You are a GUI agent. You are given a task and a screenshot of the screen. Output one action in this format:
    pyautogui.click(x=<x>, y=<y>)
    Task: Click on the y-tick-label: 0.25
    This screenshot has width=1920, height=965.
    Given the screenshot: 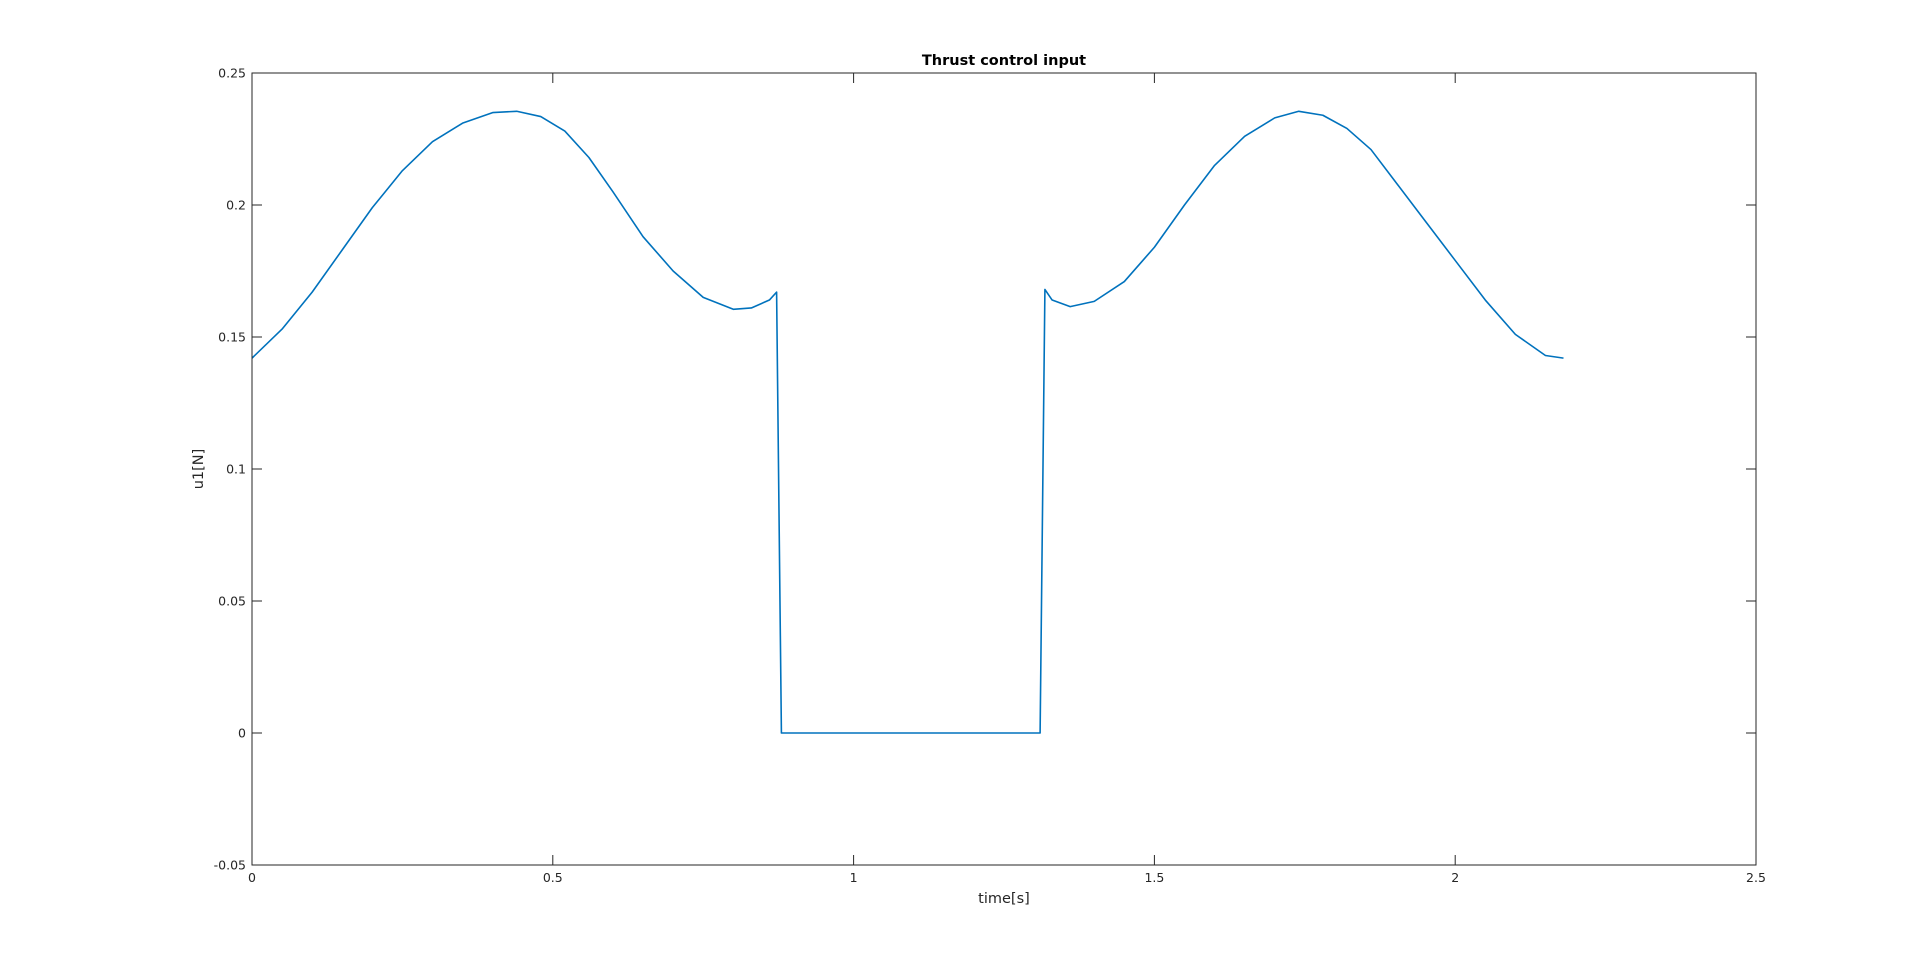 What is the action you would take?
    pyautogui.click(x=232, y=73)
    